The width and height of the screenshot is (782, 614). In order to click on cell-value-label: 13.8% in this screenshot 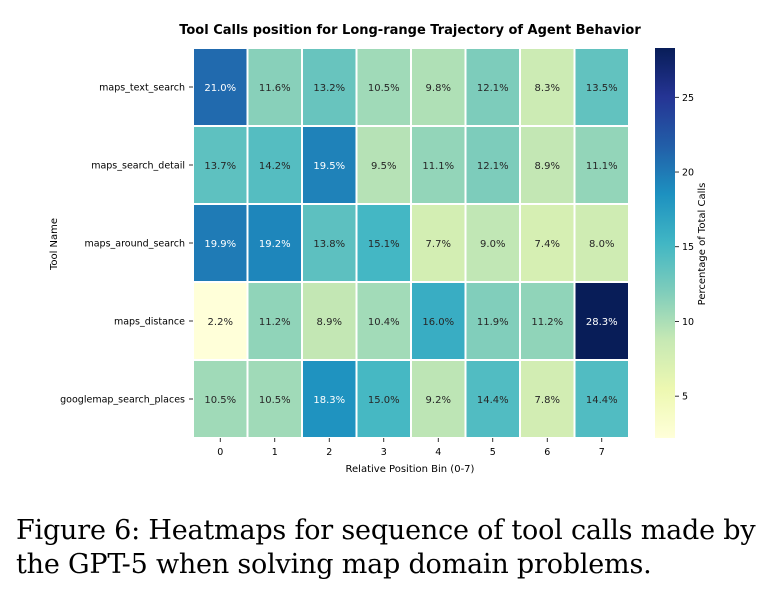, I will do `click(329, 244)`.